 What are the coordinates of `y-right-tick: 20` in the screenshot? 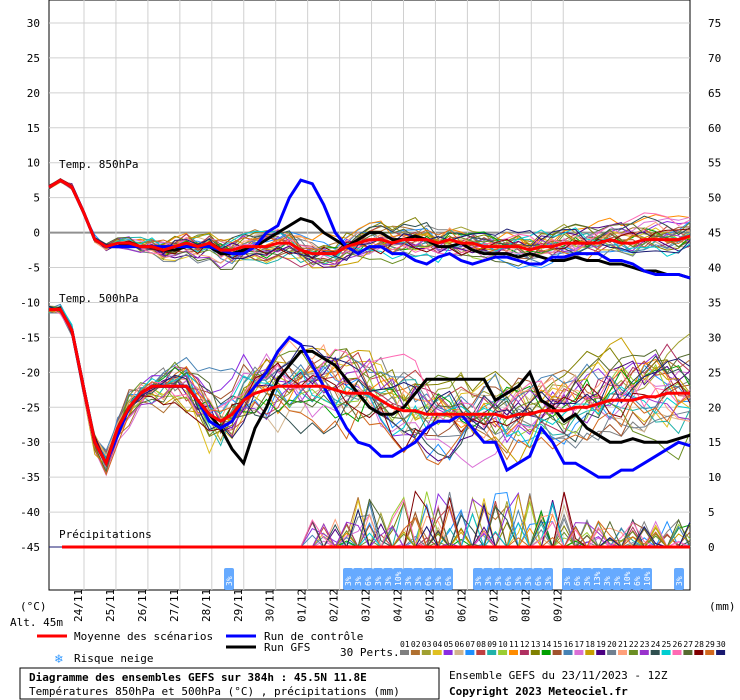 It's located at (714, 407).